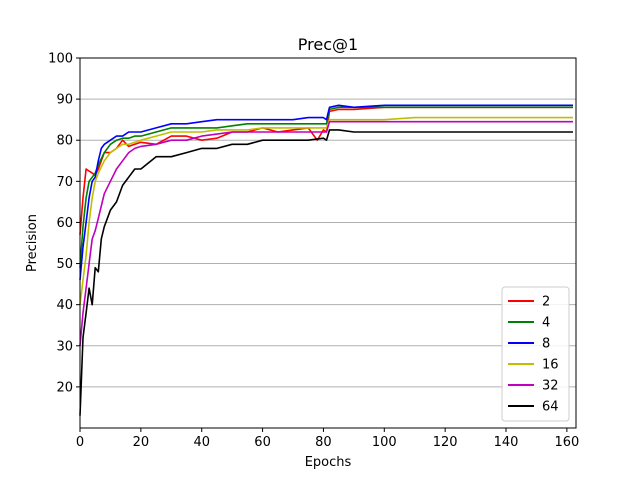 Image resolution: width=640 pixels, height=480 pixels. I want to click on y-tick-label: 30, so click(64, 346).